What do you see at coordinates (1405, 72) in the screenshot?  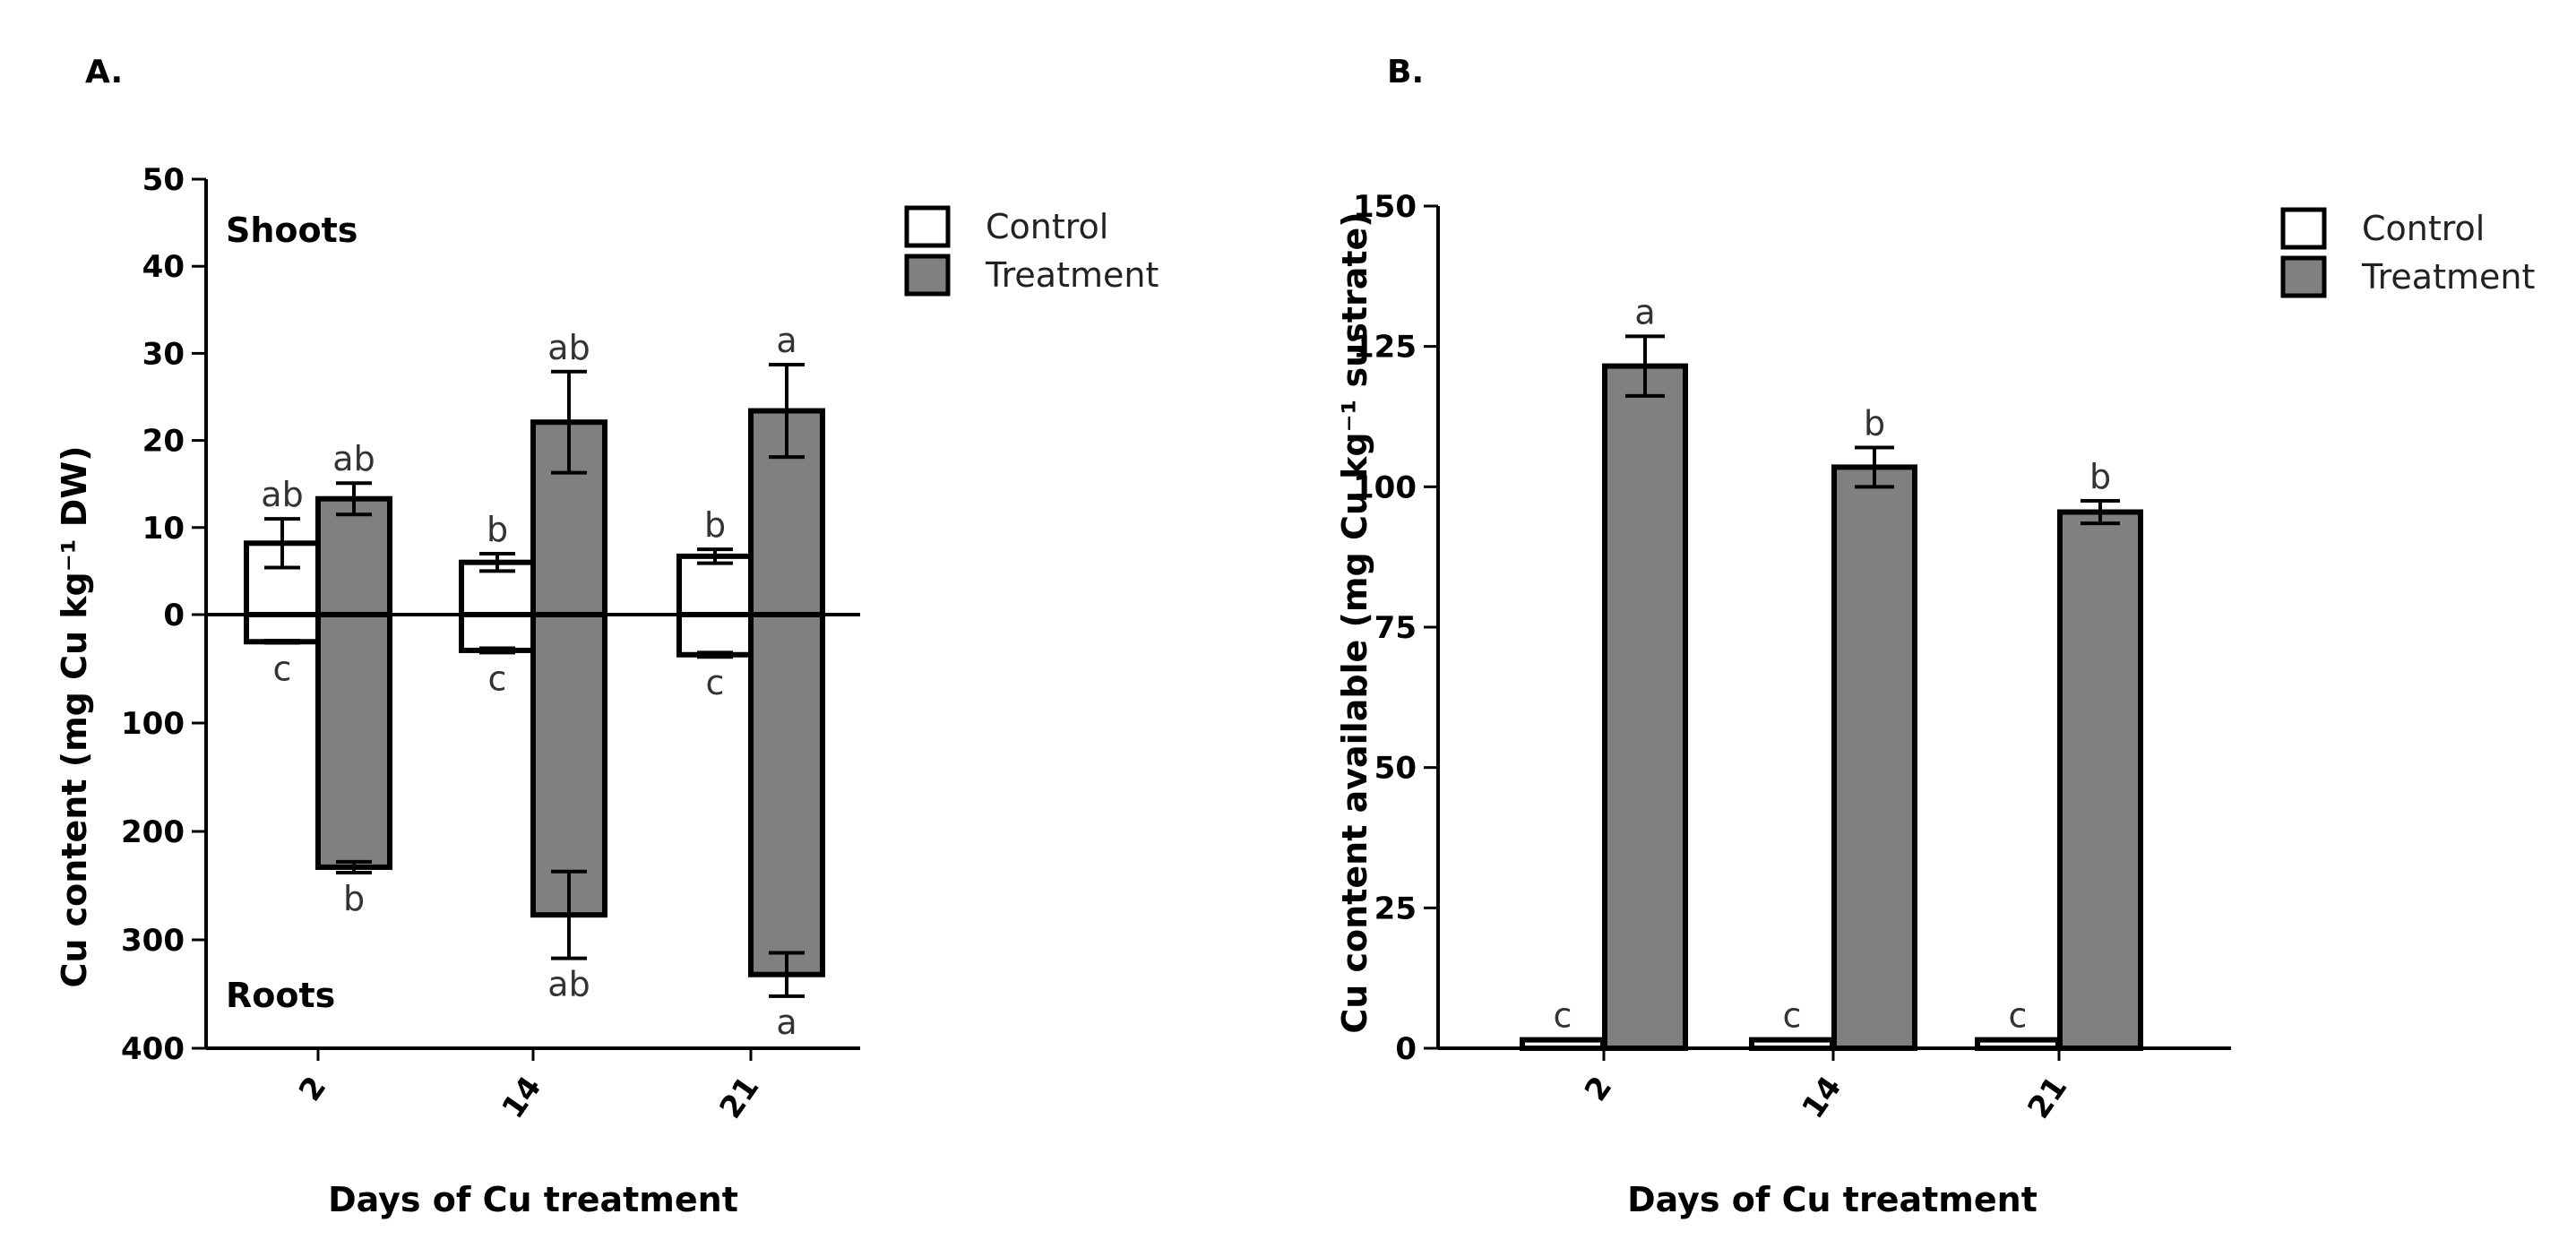 I see `panel-b-label: B.` at bounding box center [1405, 72].